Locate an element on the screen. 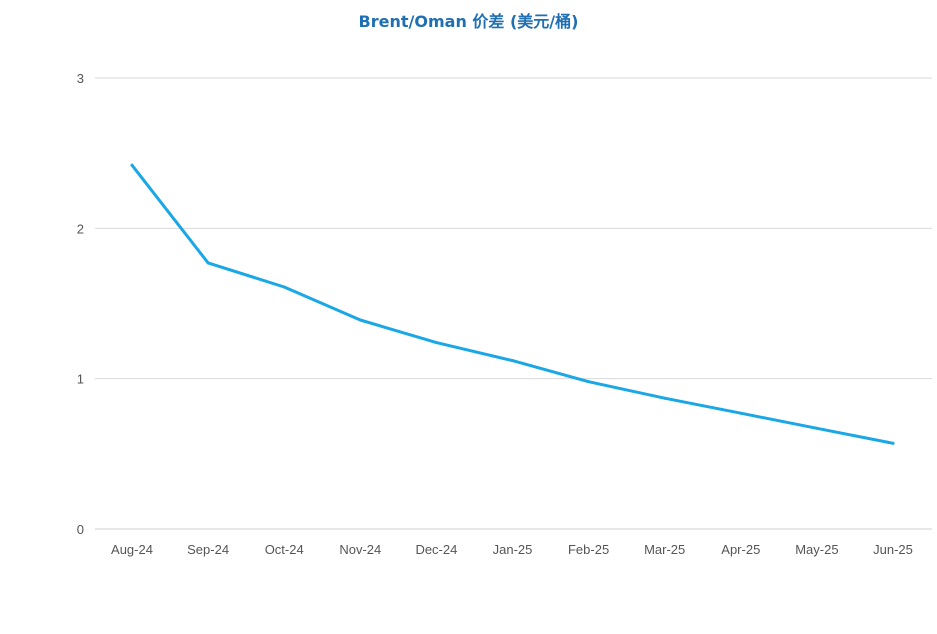 The image size is (937, 634). x-tick-label: Oct-24 is located at coordinates (284, 549).